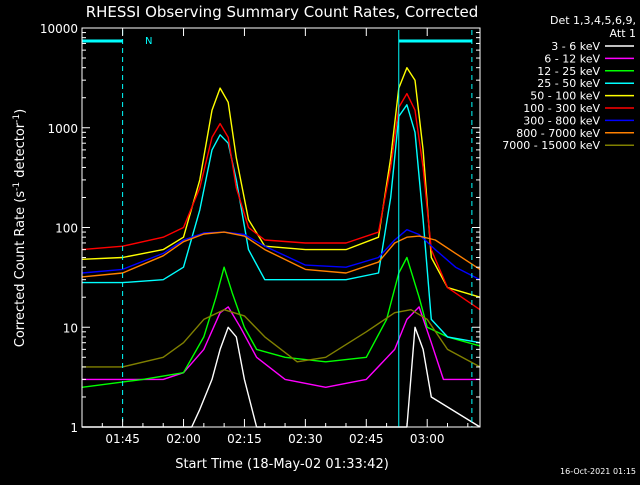 The width and height of the screenshot is (640, 485). What do you see at coordinates (561, 108) in the screenshot?
I see `legend-label-100-300-kev: 100 - 300 keV` at bounding box center [561, 108].